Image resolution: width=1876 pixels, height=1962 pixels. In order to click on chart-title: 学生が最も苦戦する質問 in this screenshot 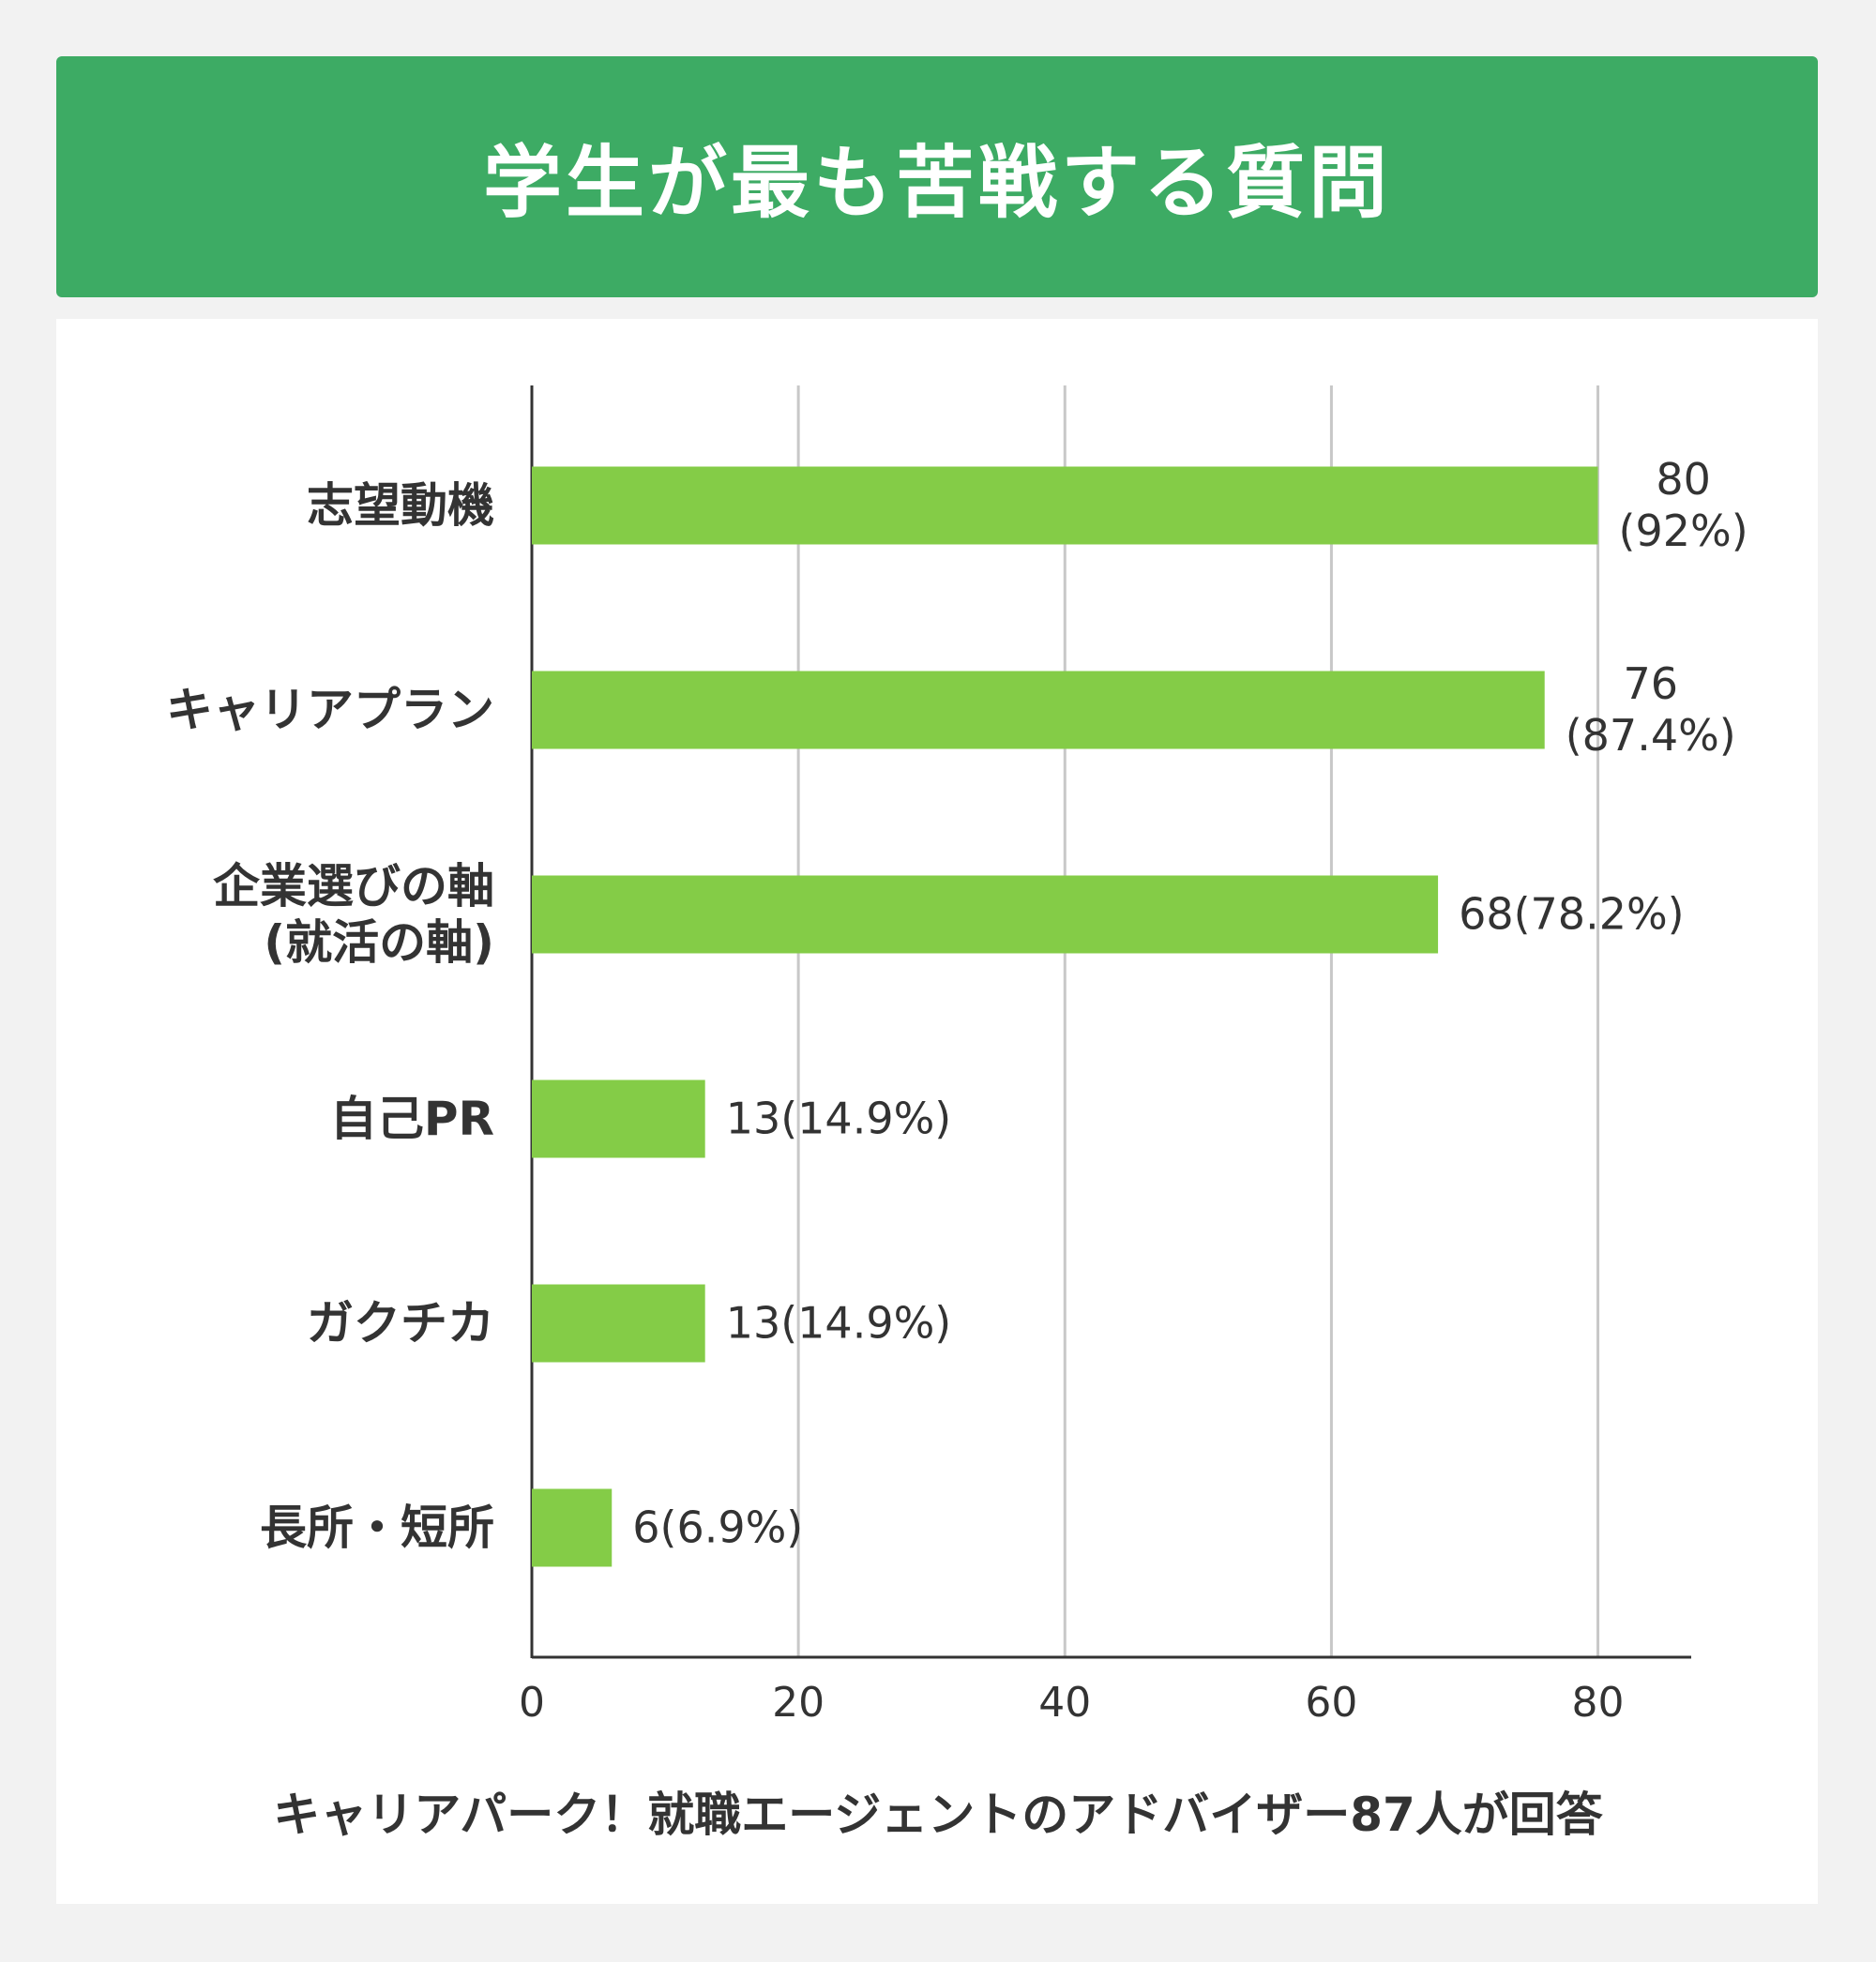, I will do `click(937, 176)`.